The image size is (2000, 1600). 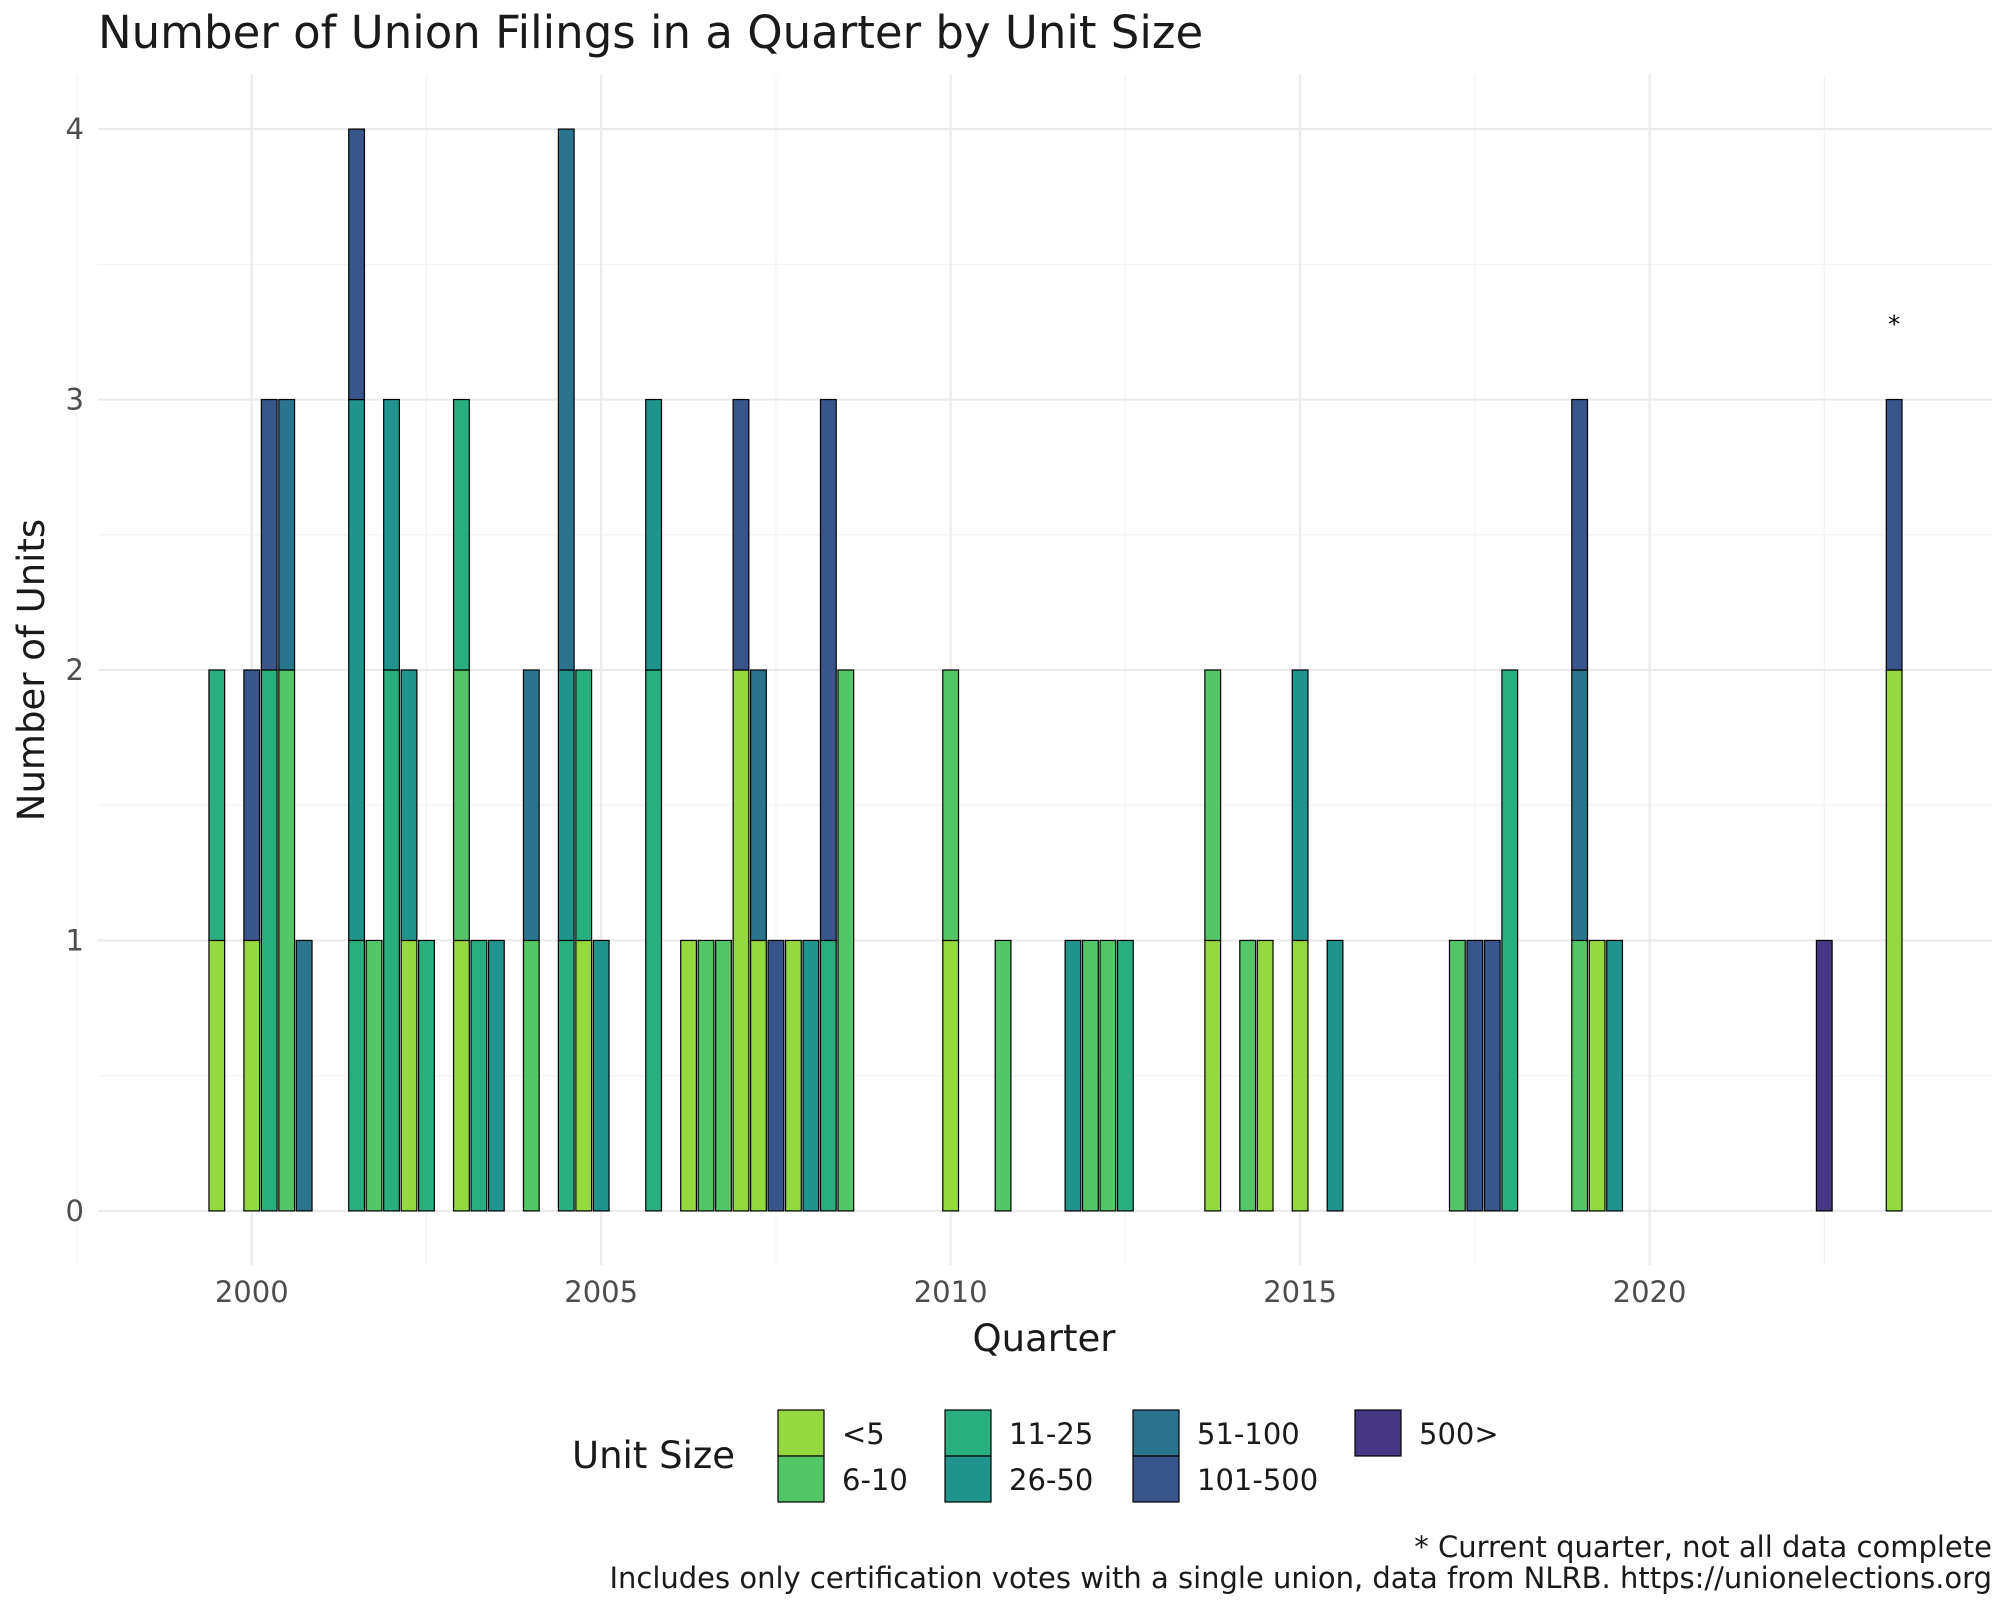 What do you see at coordinates (75, 1211) in the screenshot?
I see `y-tick-label: 0` at bounding box center [75, 1211].